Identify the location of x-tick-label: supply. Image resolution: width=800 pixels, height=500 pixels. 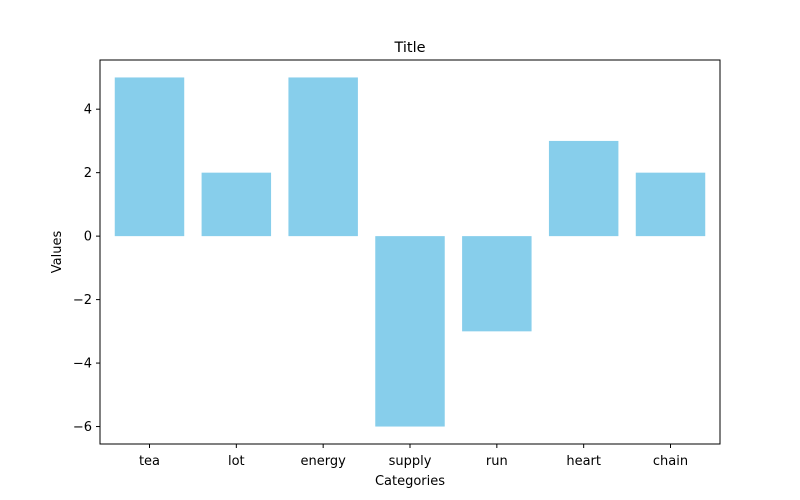
(410, 461).